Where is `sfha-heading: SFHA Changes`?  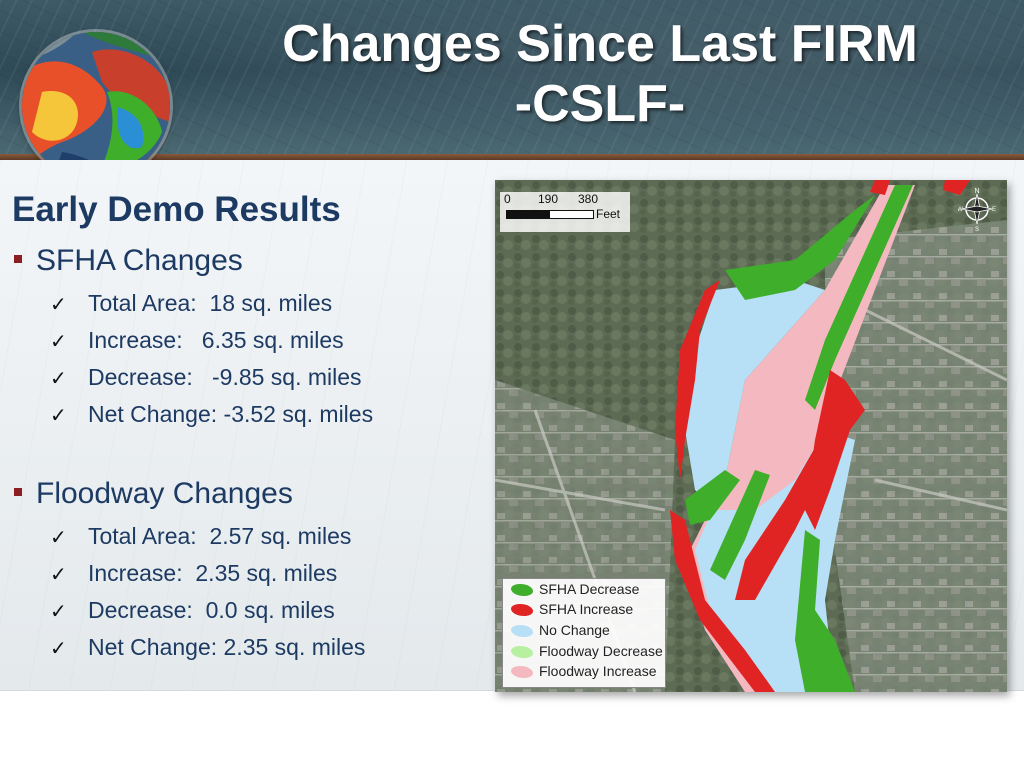 sfha-heading: SFHA Changes is located at coordinates (128, 261).